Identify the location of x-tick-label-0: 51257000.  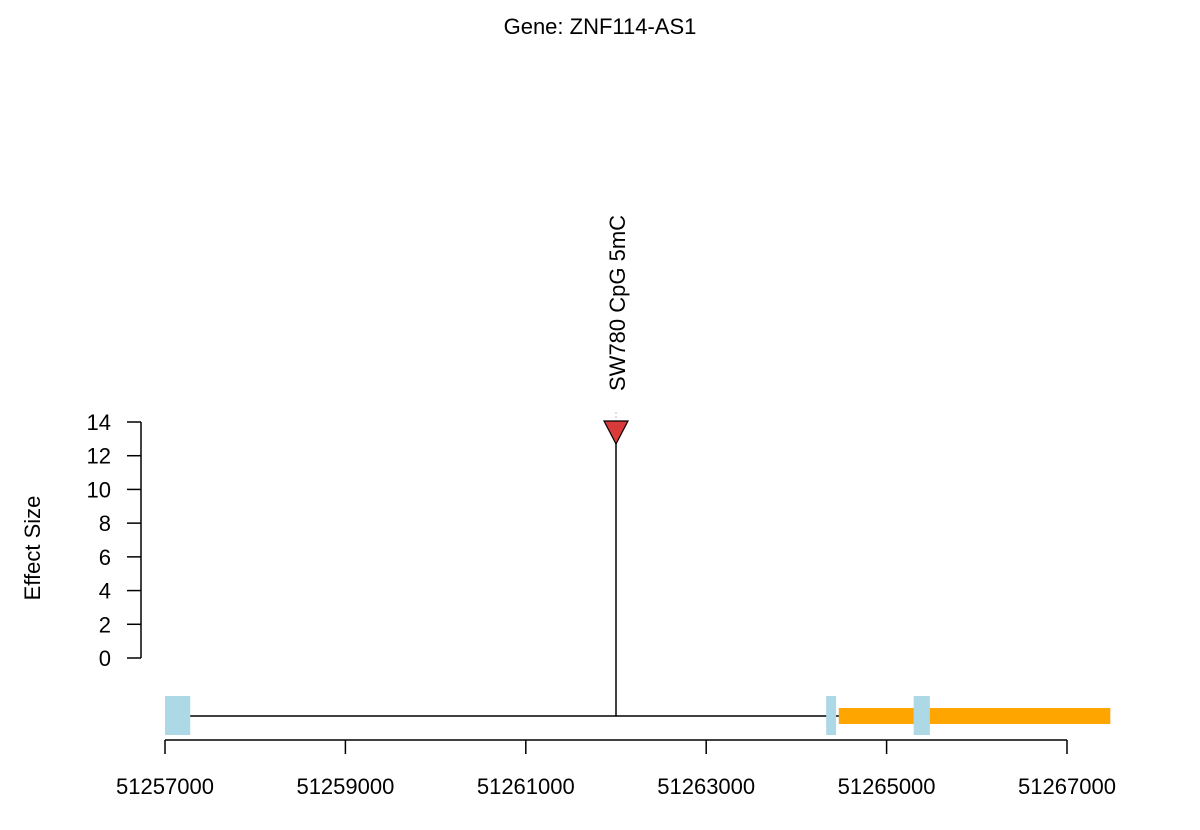
(165, 786).